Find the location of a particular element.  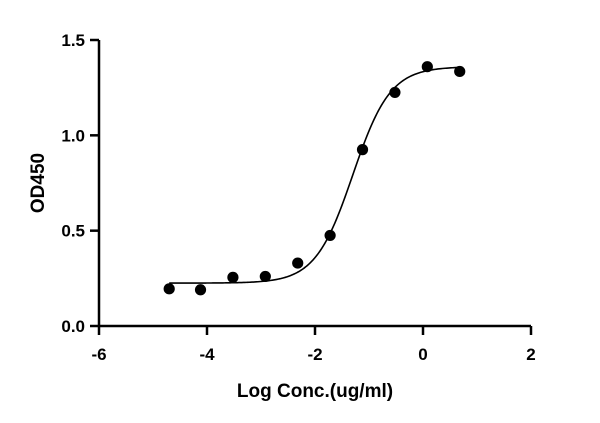

y-tick-label: 1.0 is located at coordinates (73, 135).